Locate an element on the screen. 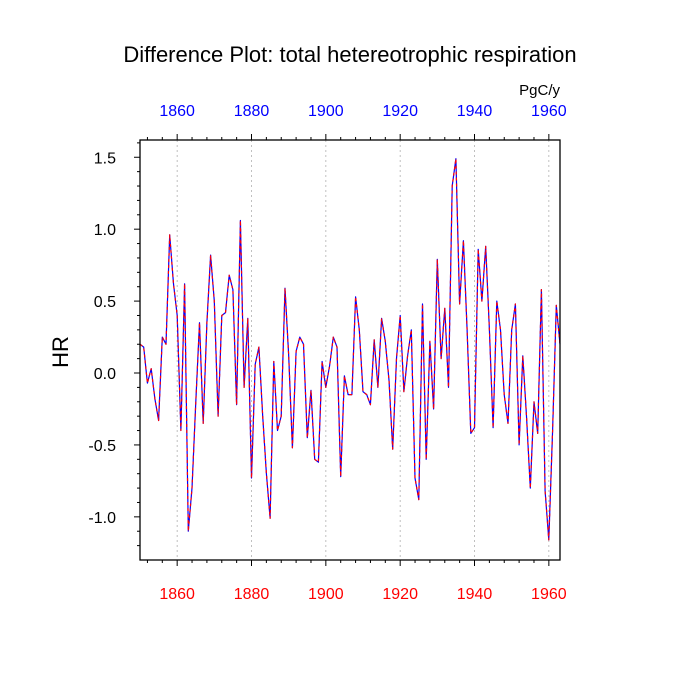  x-tick-label-bottom: 1860 is located at coordinates (177, 594).